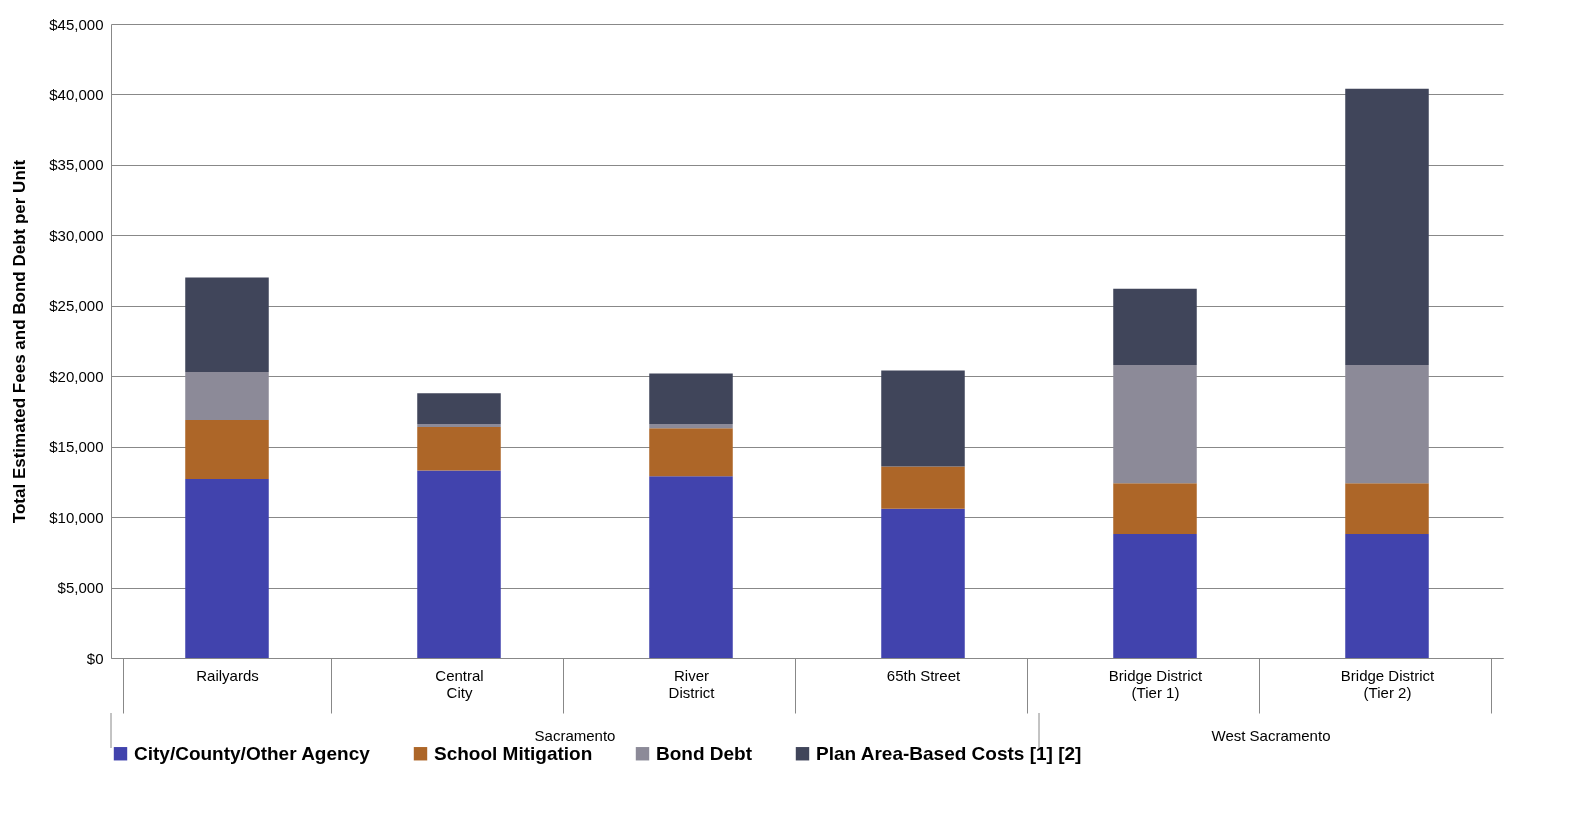 The image size is (1589, 823). Describe the element at coordinates (76, 94) in the screenshot. I see `y-tick-label: $40,000` at that location.